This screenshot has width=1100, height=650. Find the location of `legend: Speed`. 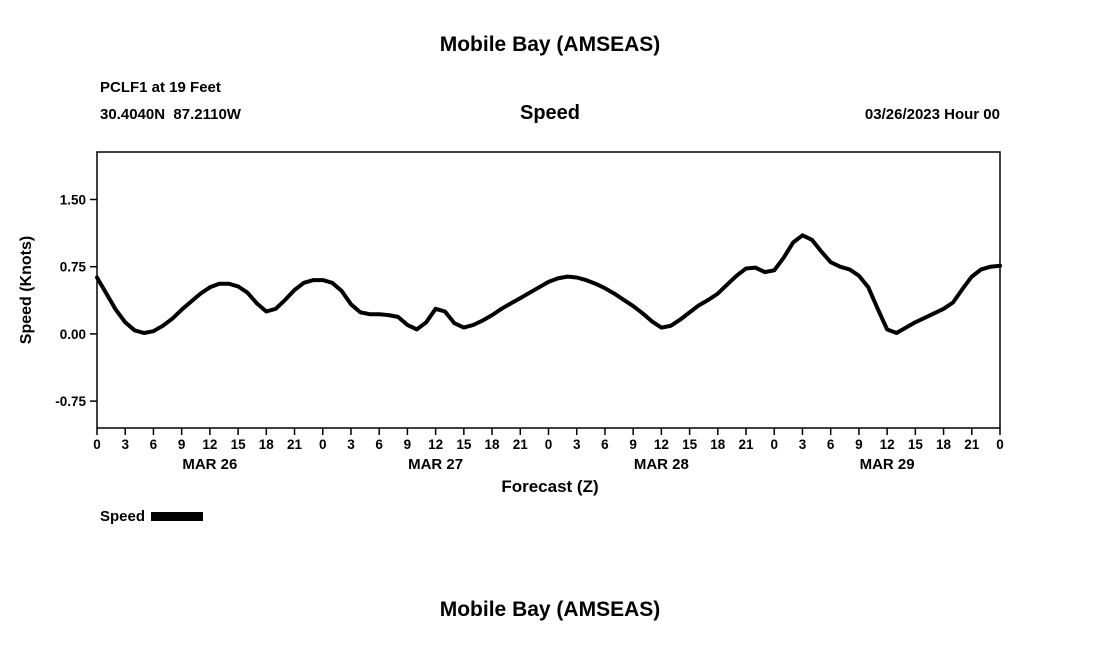

legend: Speed is located at coordinates (152, 516).